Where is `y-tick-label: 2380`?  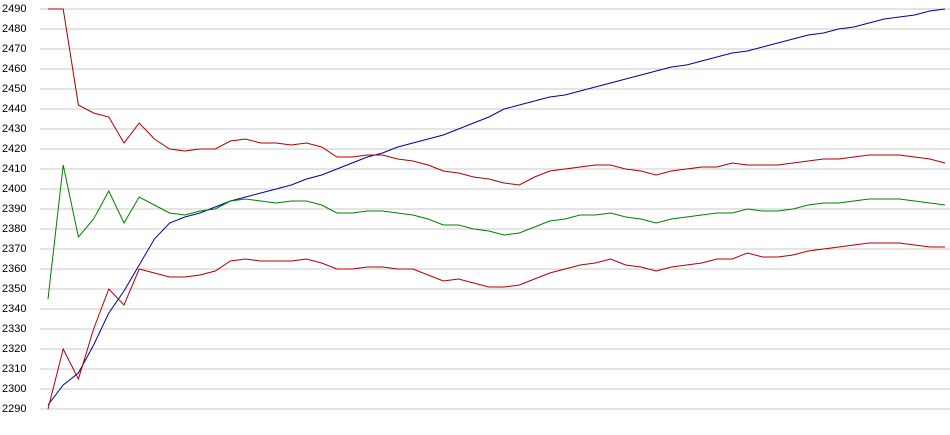
y-tick-label: 2380 is located at coordinates (14, 229).